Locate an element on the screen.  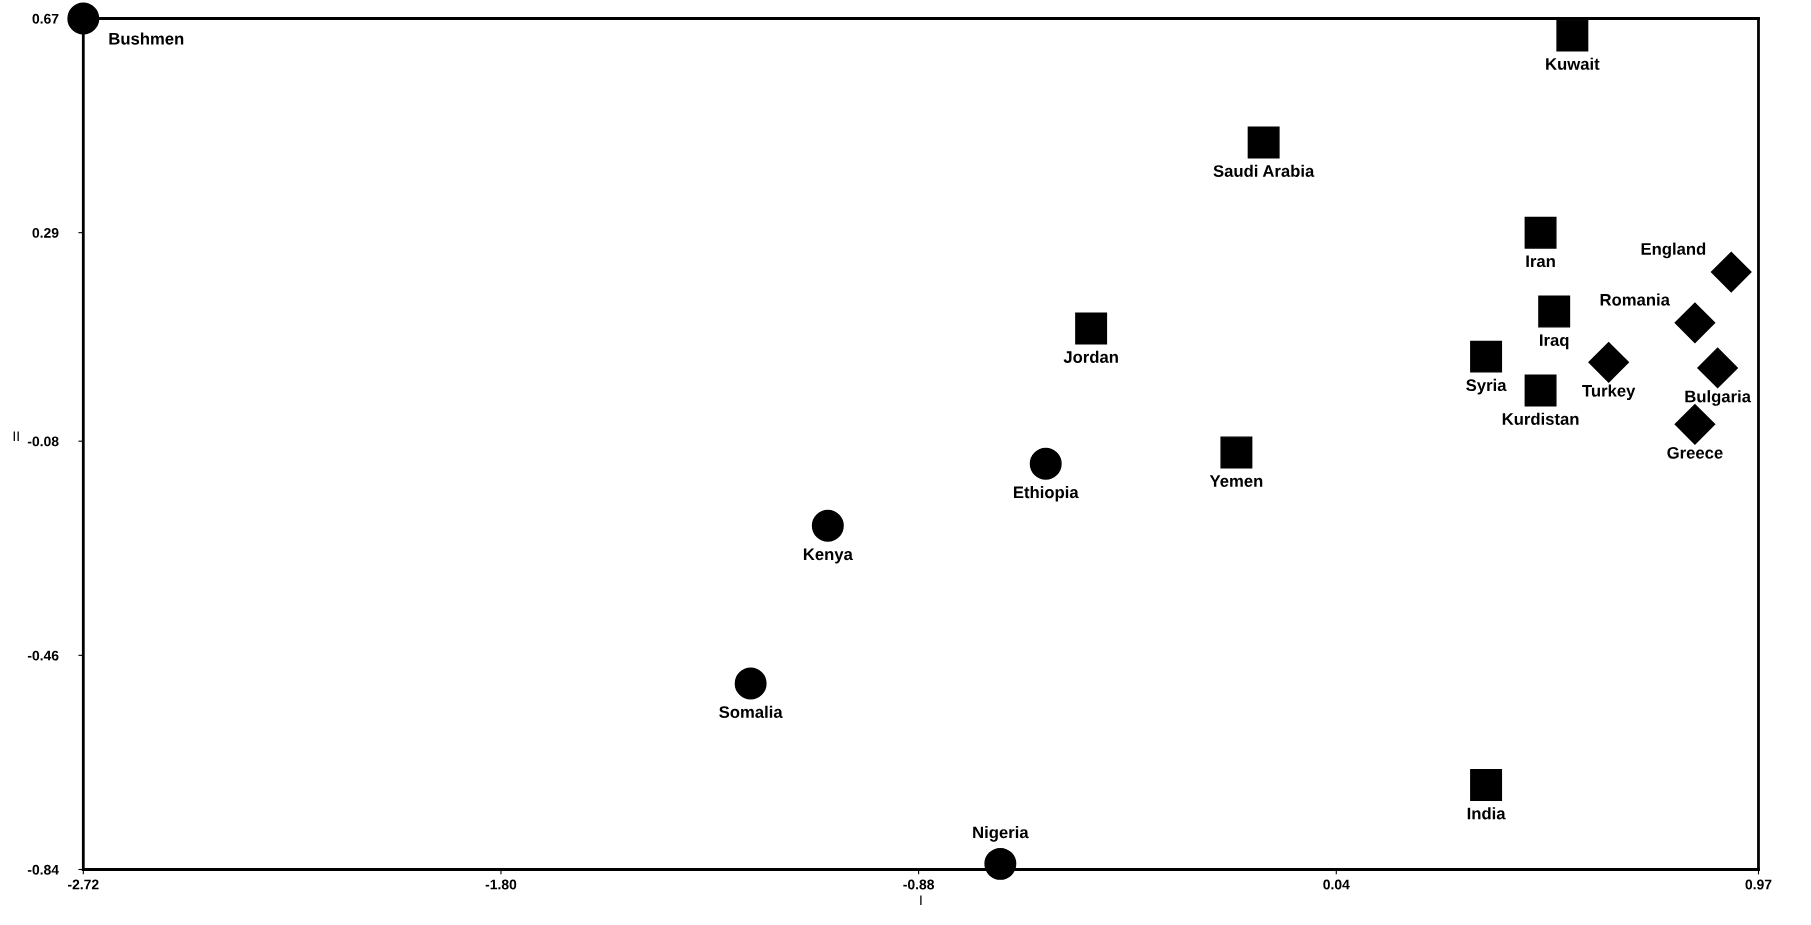
y-tick-label: -0.08 is located at coordinates (43, 441).